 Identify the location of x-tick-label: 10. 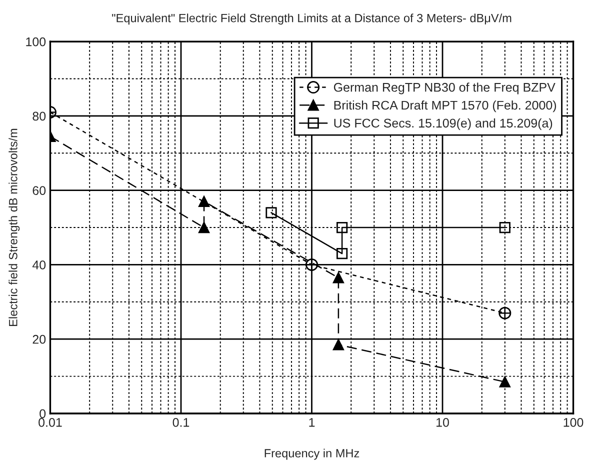
(442, 422).